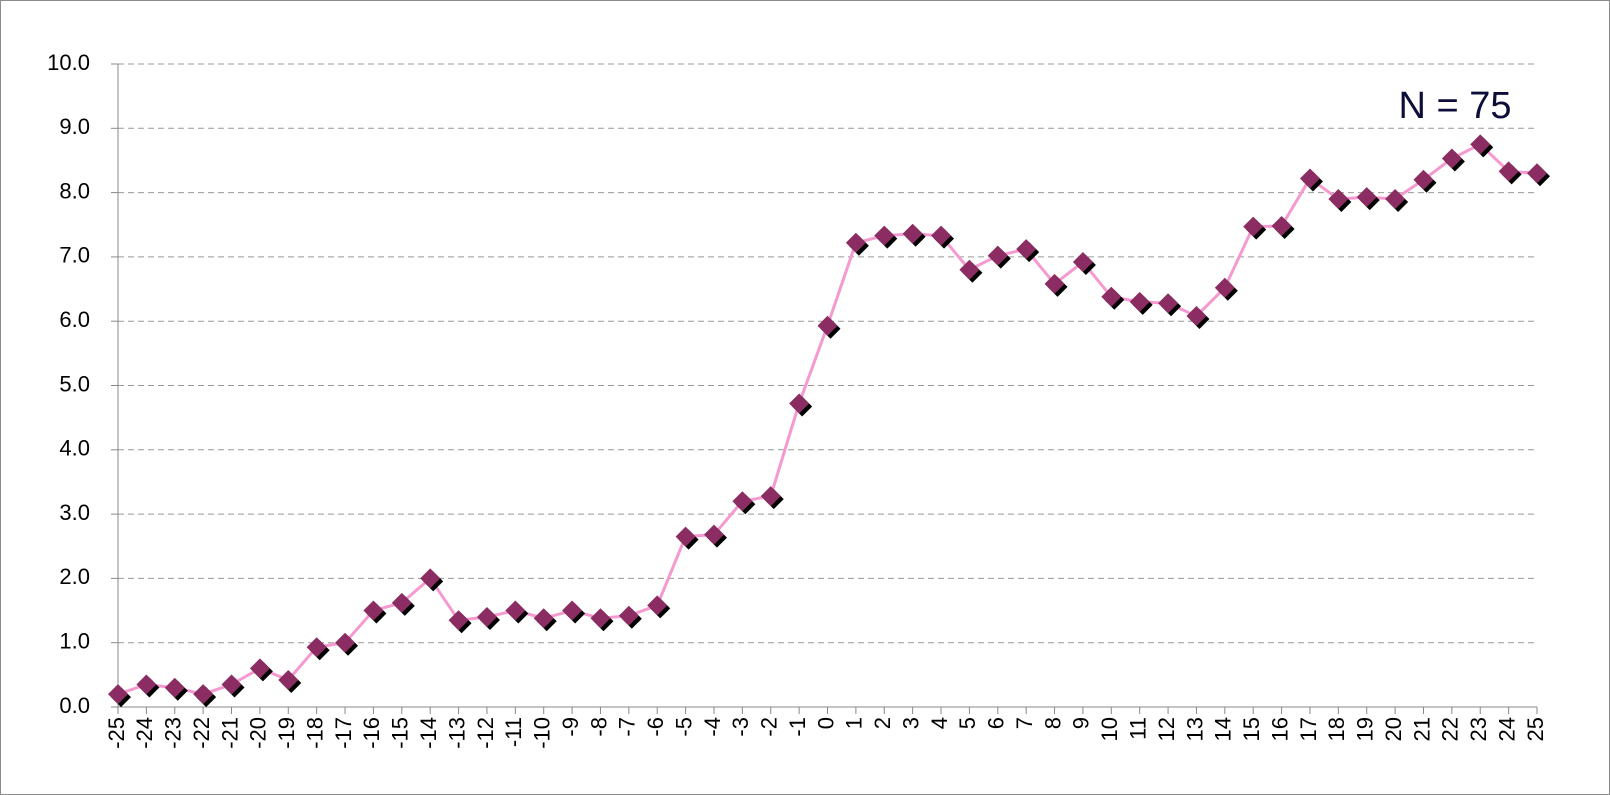  Describe the element at coordinates (1251, 729) in the screenshot. I see `x-tick-label: 15` at that location.